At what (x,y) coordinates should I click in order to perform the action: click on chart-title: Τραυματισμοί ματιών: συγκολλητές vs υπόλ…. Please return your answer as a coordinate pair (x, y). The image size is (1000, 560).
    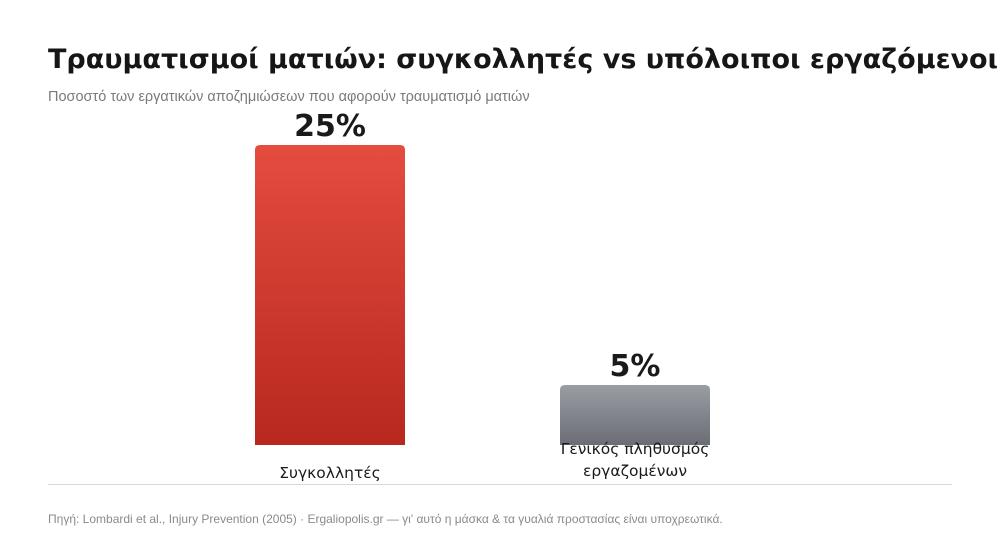
    Looking at the image, I should click on (523, 59).